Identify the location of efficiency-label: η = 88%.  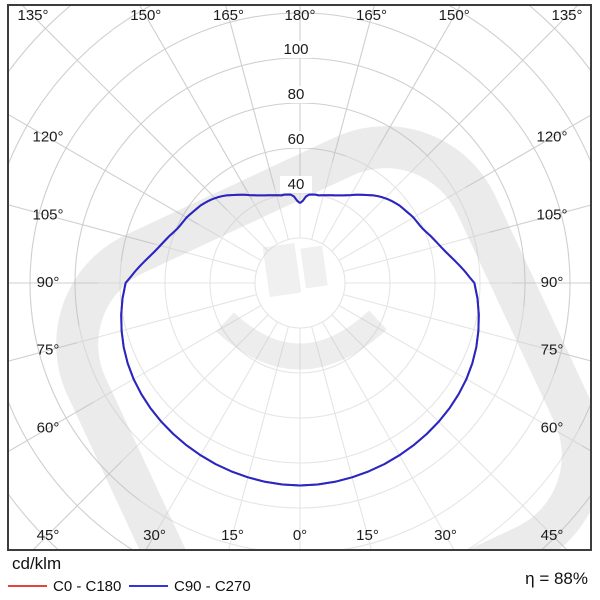
(556, 578).